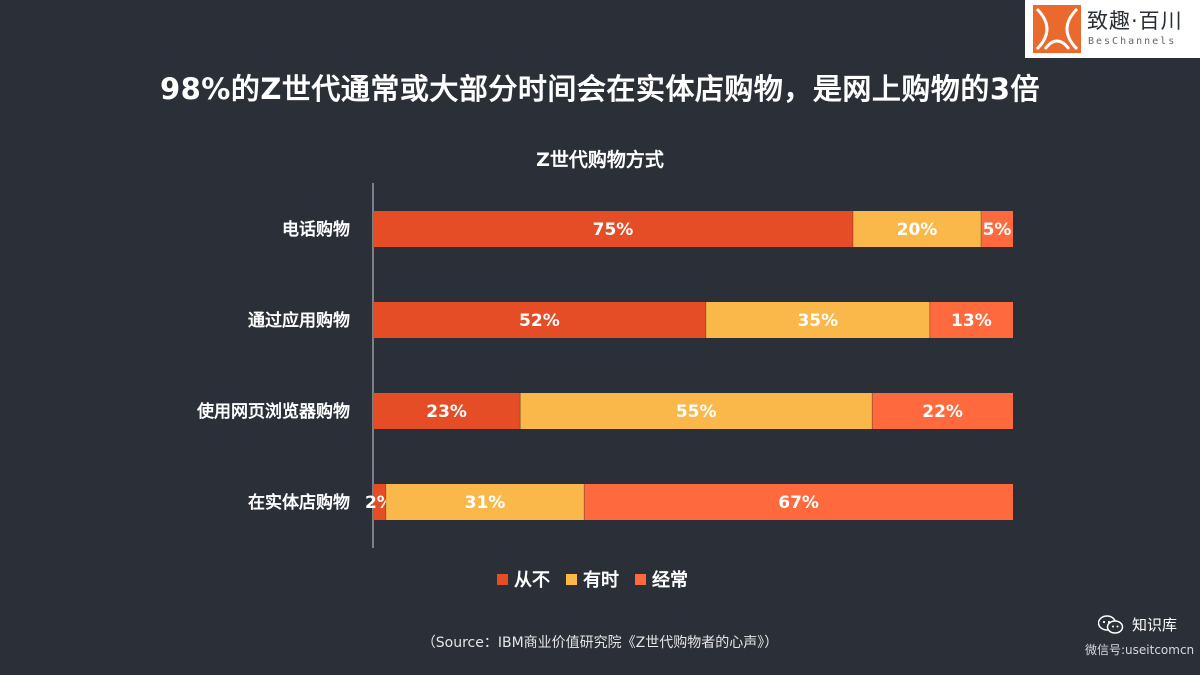 Image resolution: width=1200 pixels, height=675 pixels. What do you see at coordinates (600, 89) in the screenshot?
I see `page-headline: 98%的Z世代通常或大部分时间会在实体店购物，是网上购物的3倍` at bounding box center [600, 89].